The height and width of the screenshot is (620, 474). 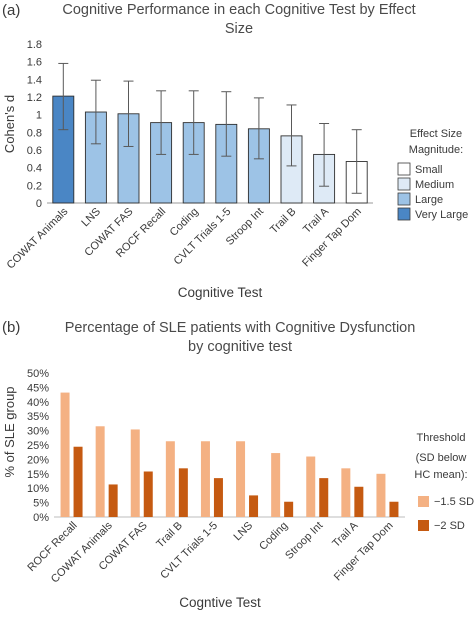 I want to click on chart-b-y-tick-label: 15%, so click(x=38, y=475).